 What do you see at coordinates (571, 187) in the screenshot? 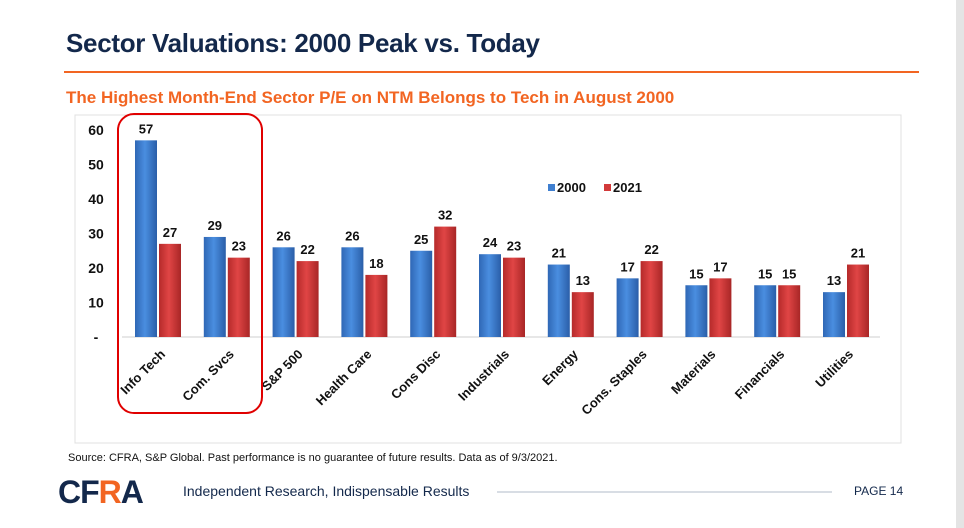
I see `legend-label: 2000` at bounding box center [571, 187].